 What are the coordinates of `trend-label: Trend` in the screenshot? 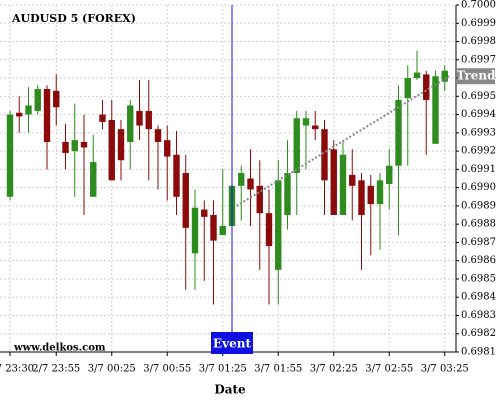 It's located at (476, 76).